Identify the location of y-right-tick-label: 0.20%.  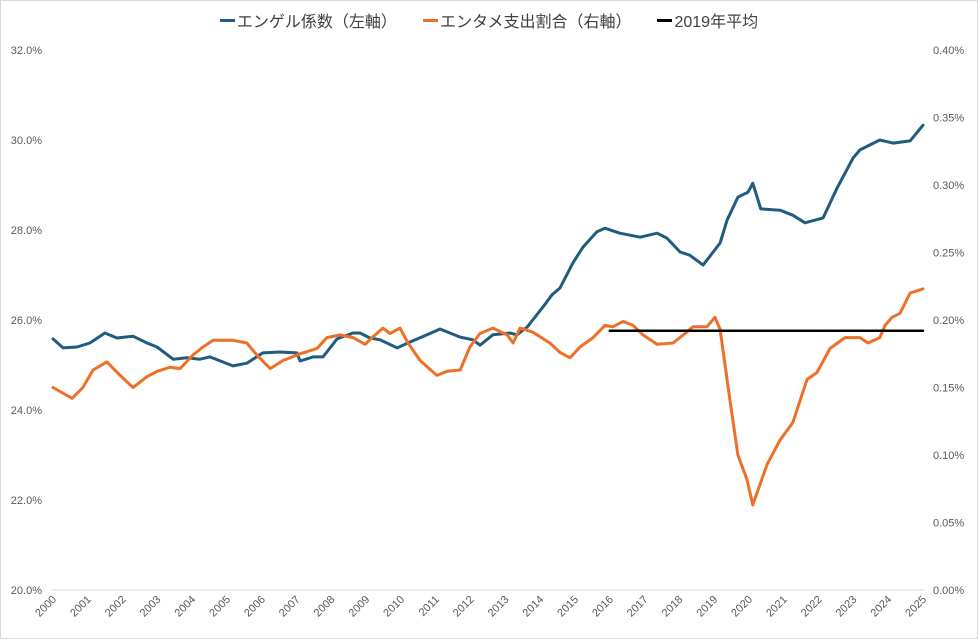
(948, 321).